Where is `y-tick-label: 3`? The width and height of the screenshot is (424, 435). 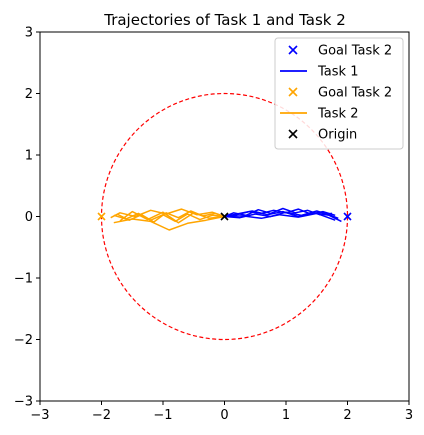 y-tick-label: 3 is located at coordinates (29, 33).